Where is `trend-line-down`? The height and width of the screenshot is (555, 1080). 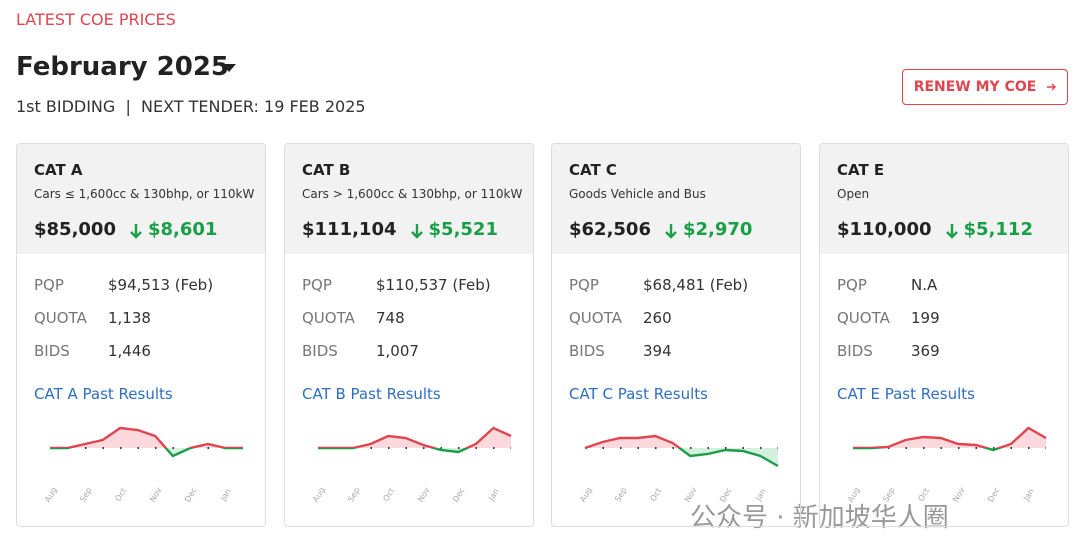 trend-line-down is located at coordinates (682, 458).